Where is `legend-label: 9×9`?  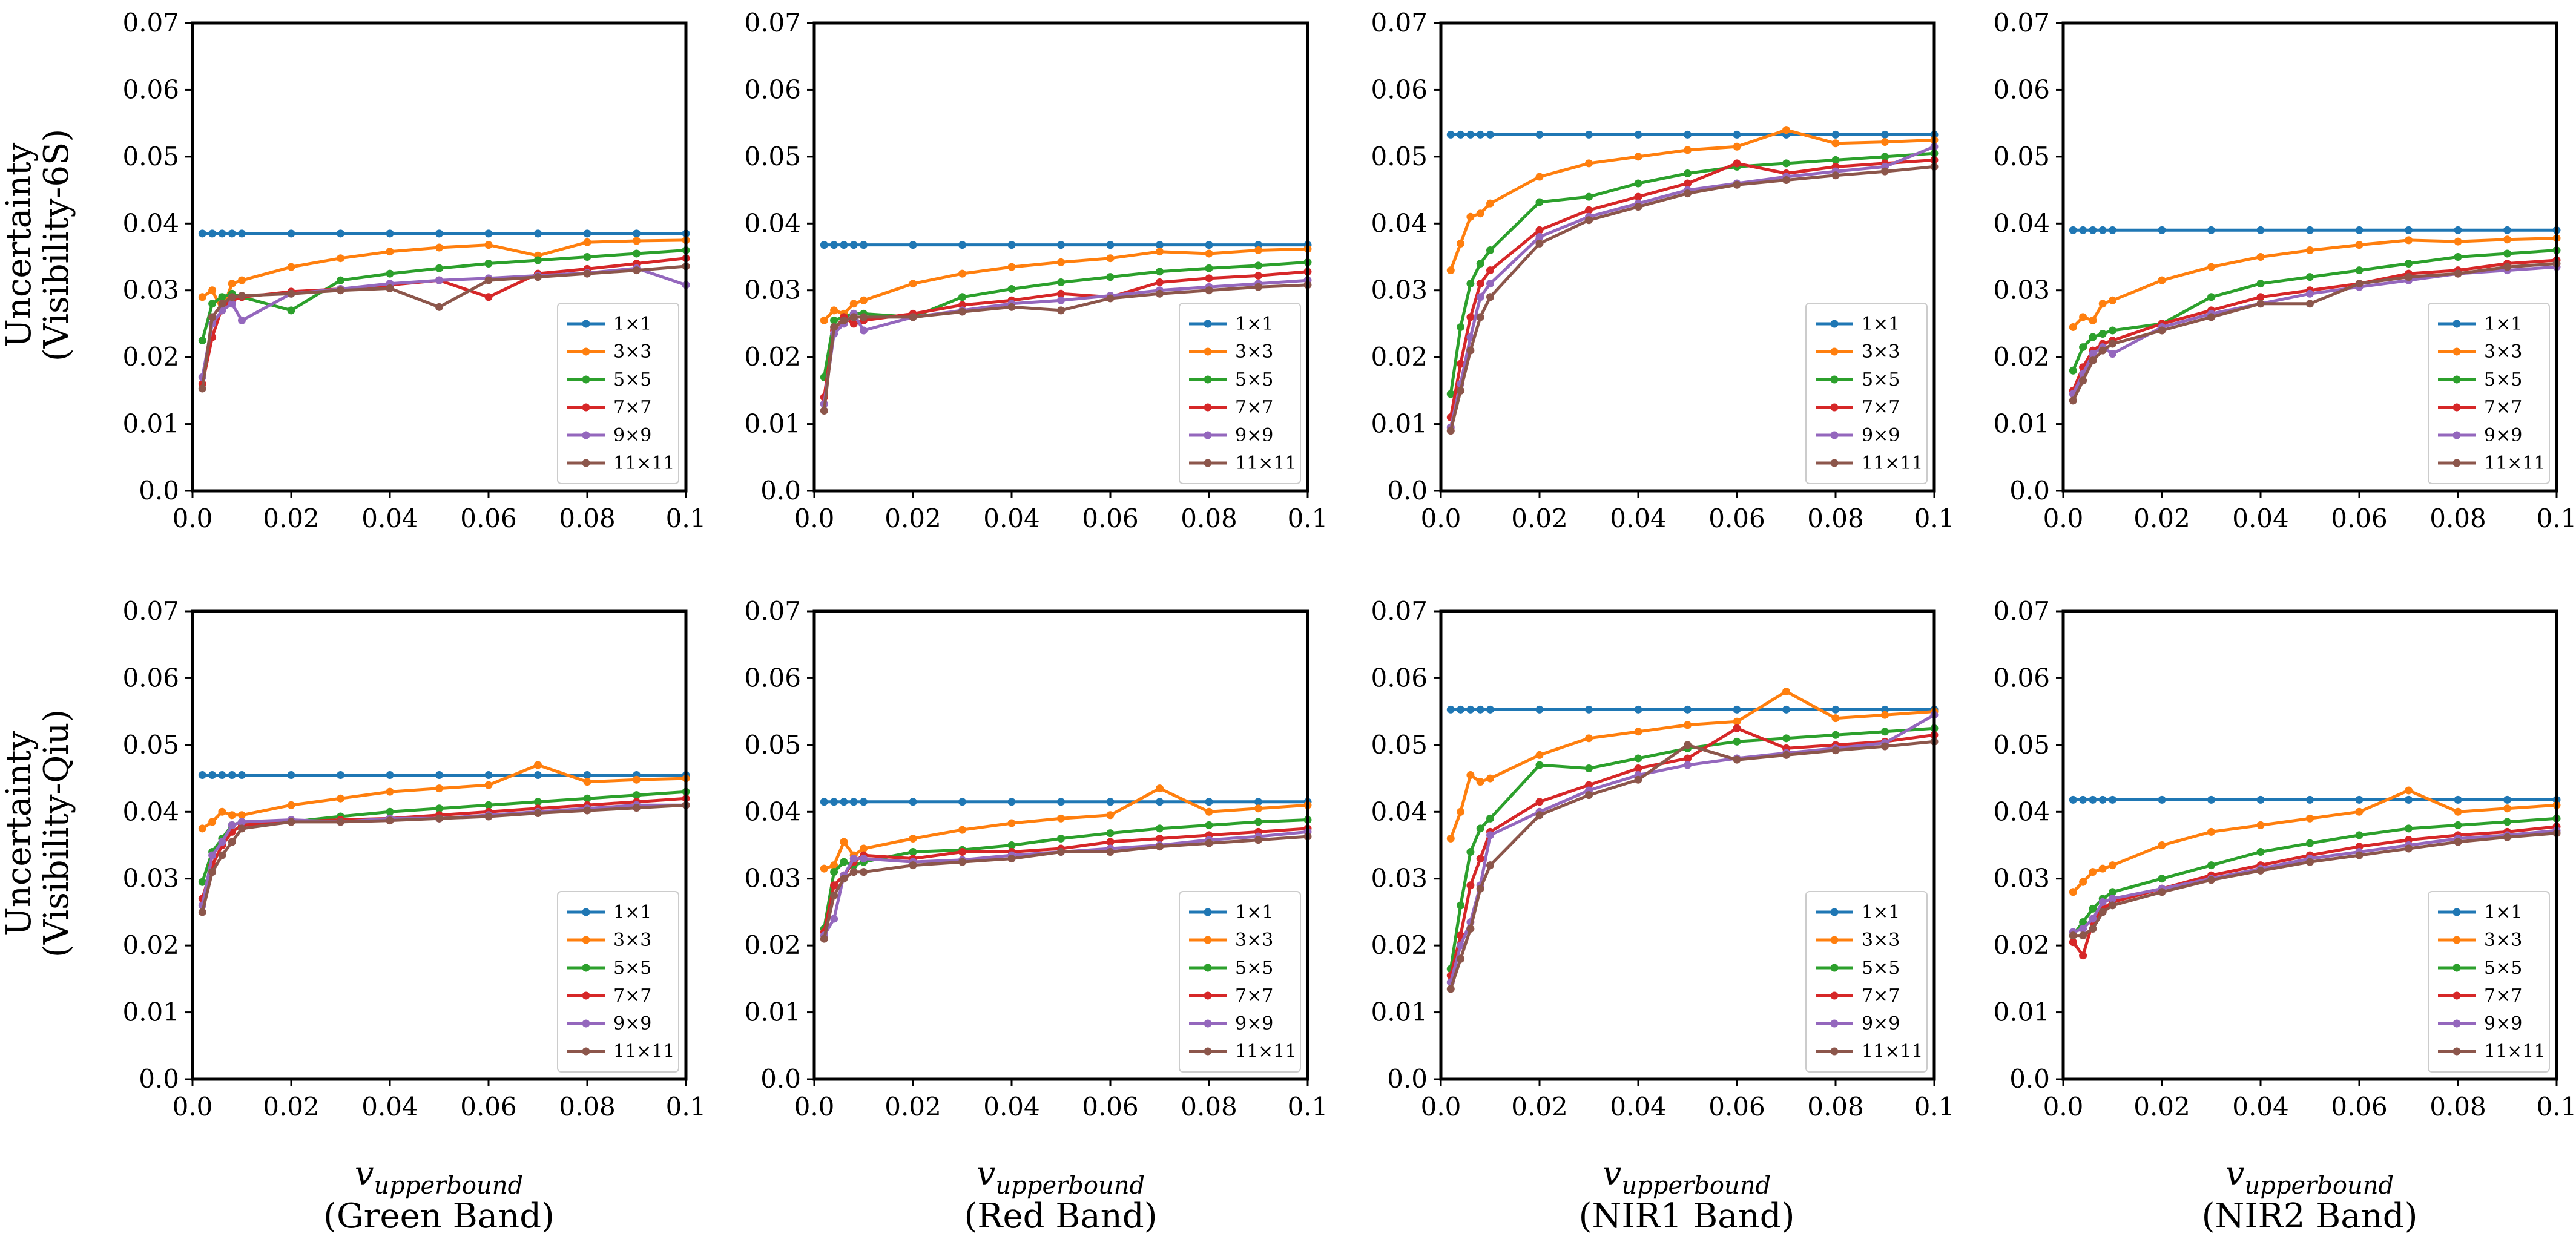 legend-label: 9×9 is located at coordinates (2503, 1023).